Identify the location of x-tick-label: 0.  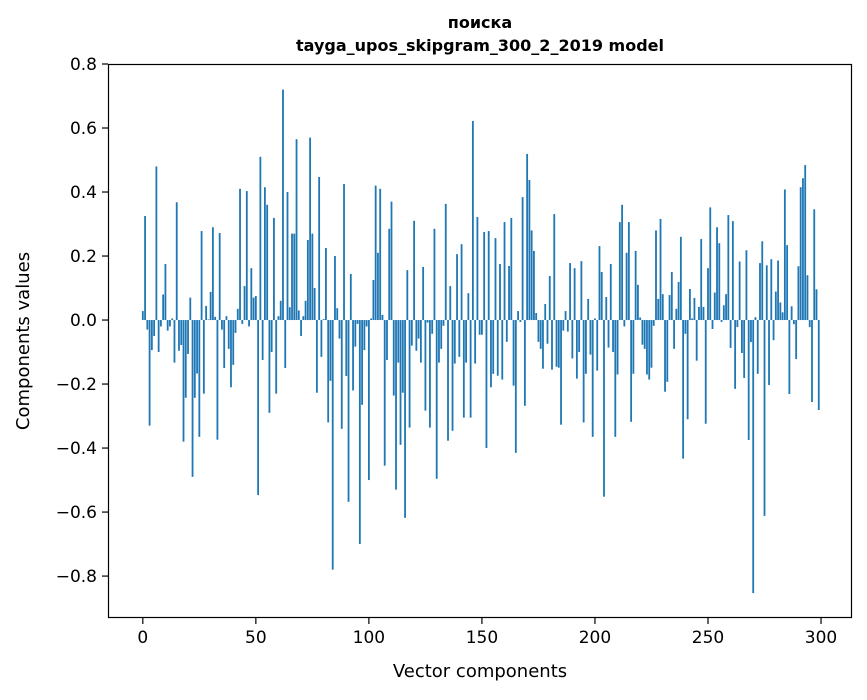
(142, 638).